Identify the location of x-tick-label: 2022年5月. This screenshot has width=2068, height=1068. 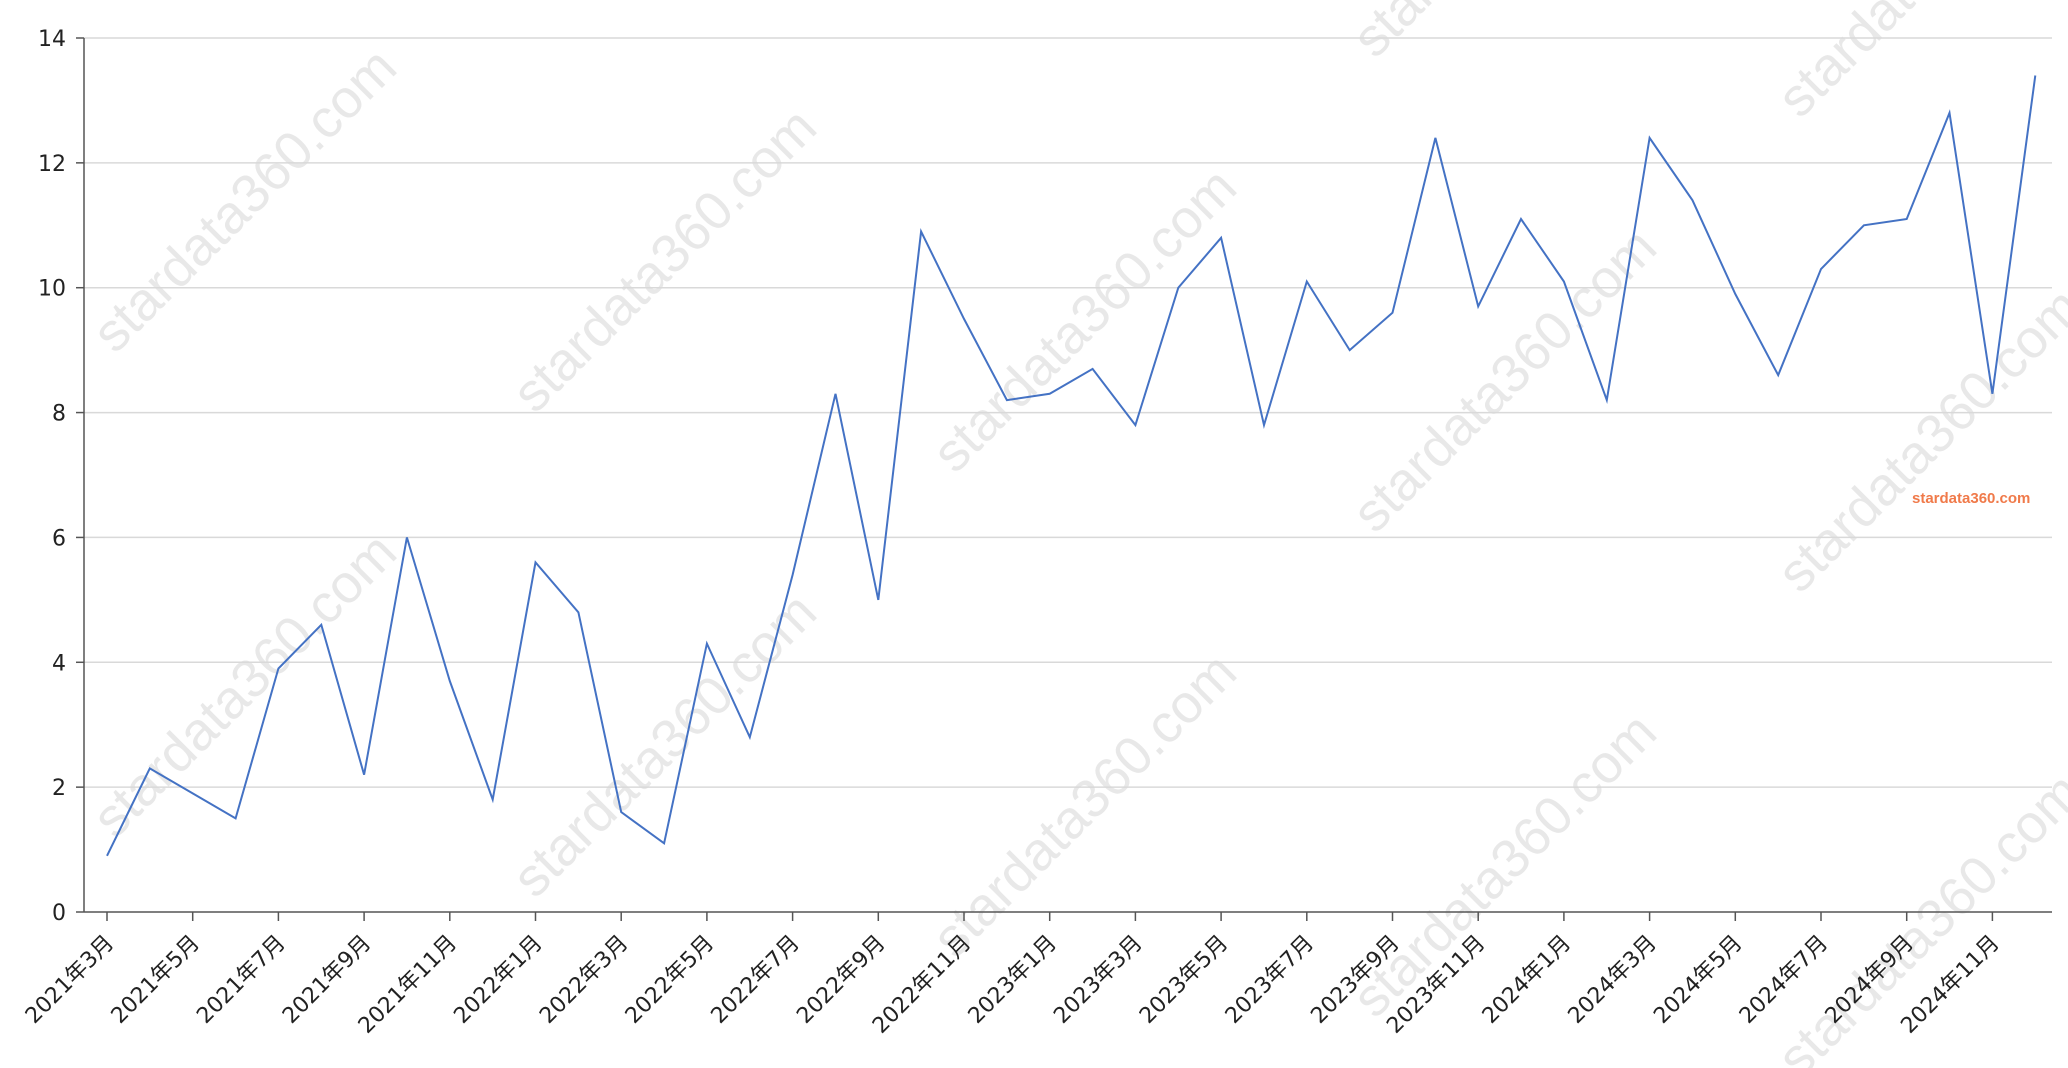
(670, 980).